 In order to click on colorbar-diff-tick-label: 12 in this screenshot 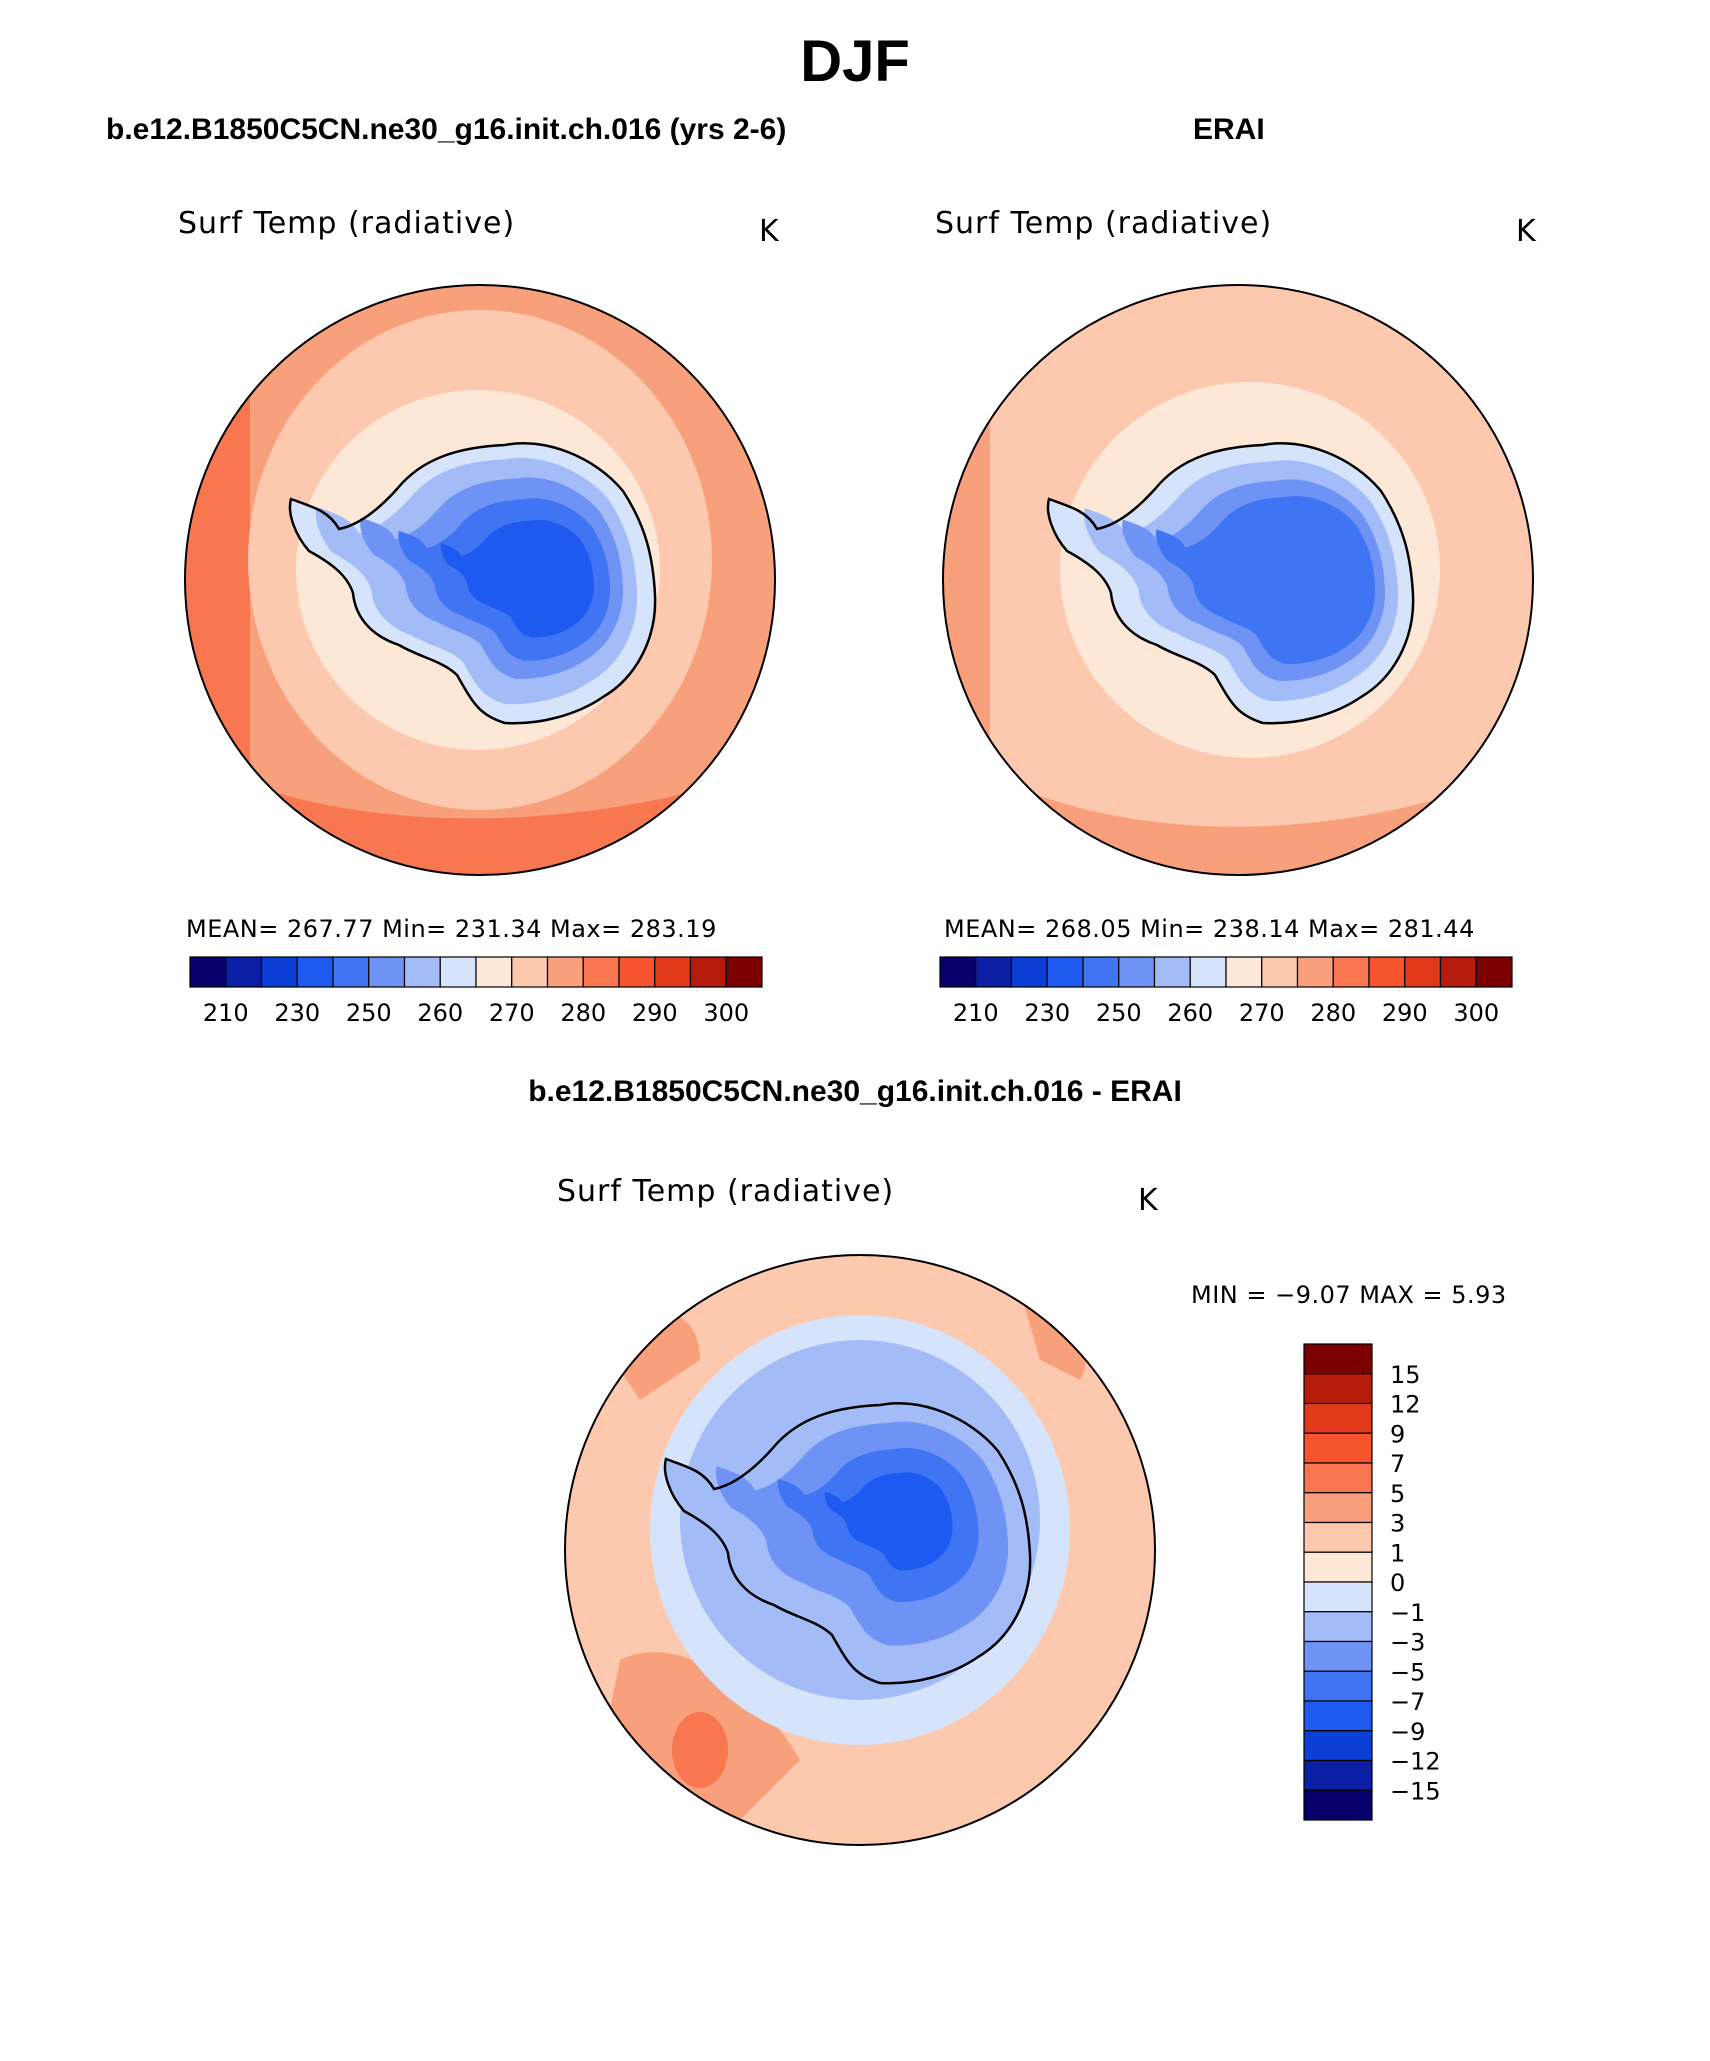, I will do `click(1405, 1405)`.